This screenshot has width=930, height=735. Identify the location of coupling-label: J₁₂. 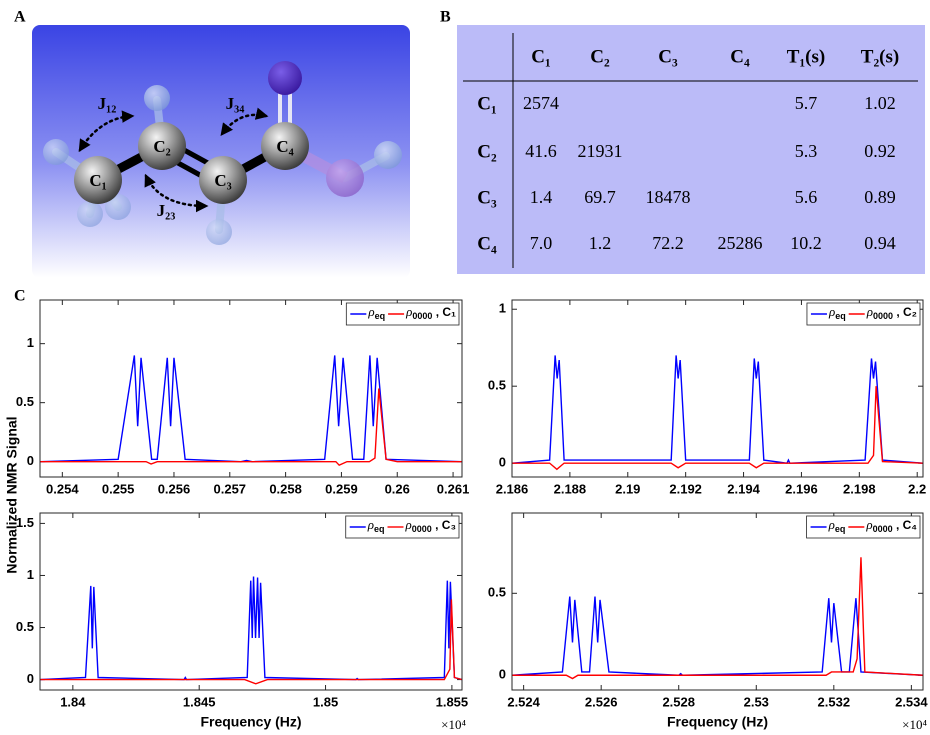
(107, 103).